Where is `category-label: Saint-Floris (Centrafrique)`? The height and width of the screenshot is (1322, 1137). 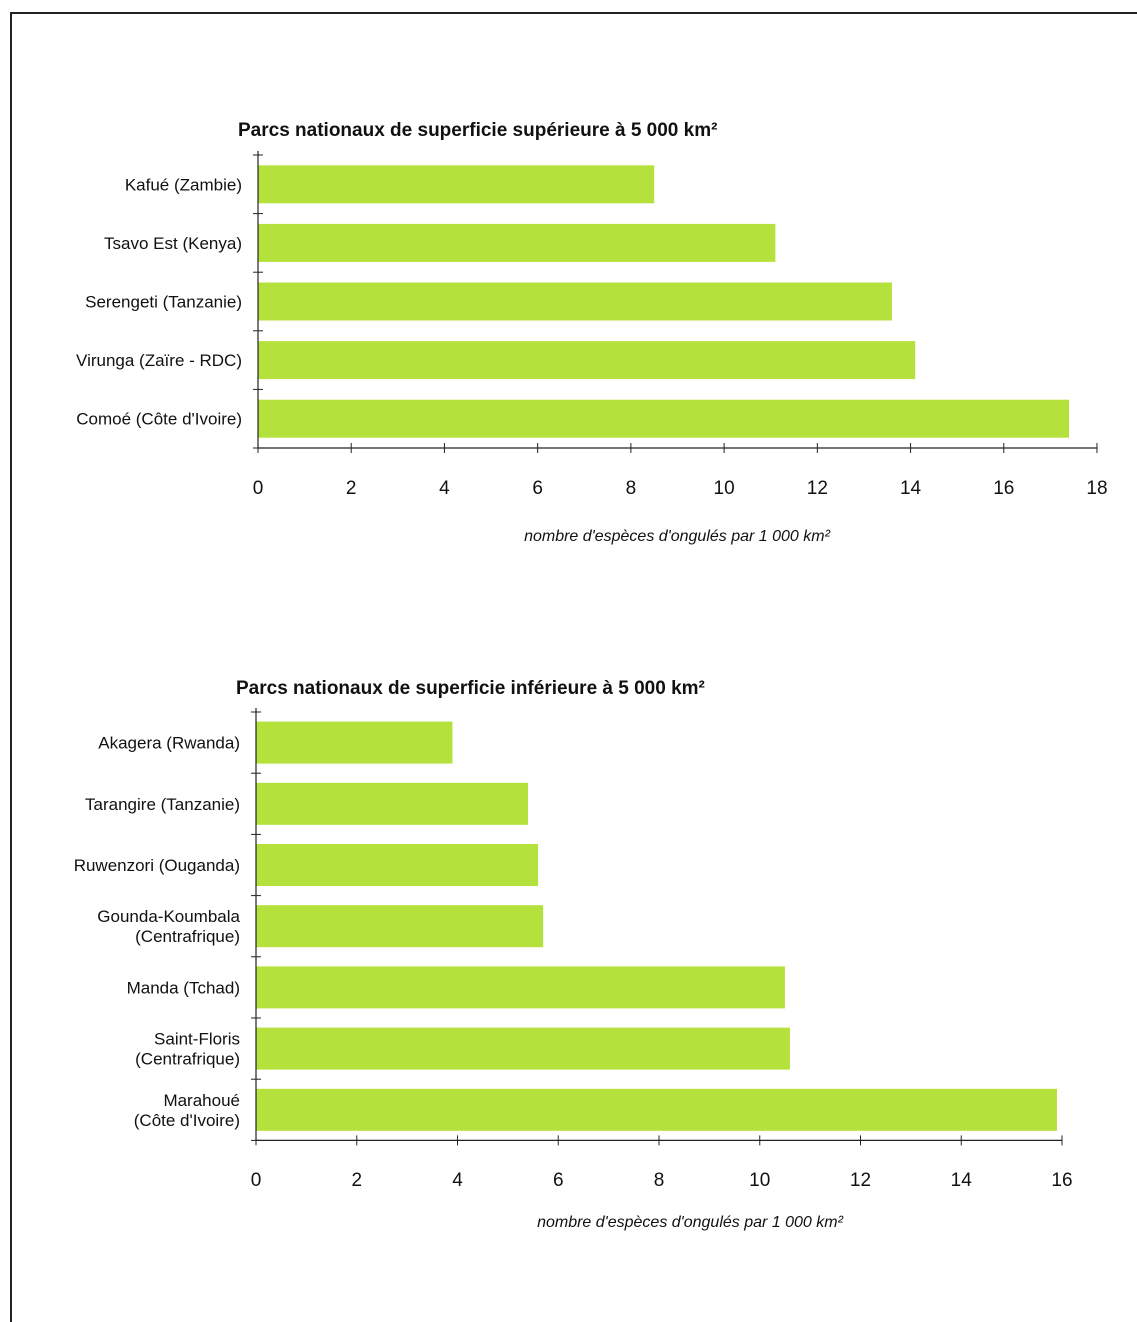
category-label: Saint-Floris (Centrafrique) is located at coordinates (187, 1049).